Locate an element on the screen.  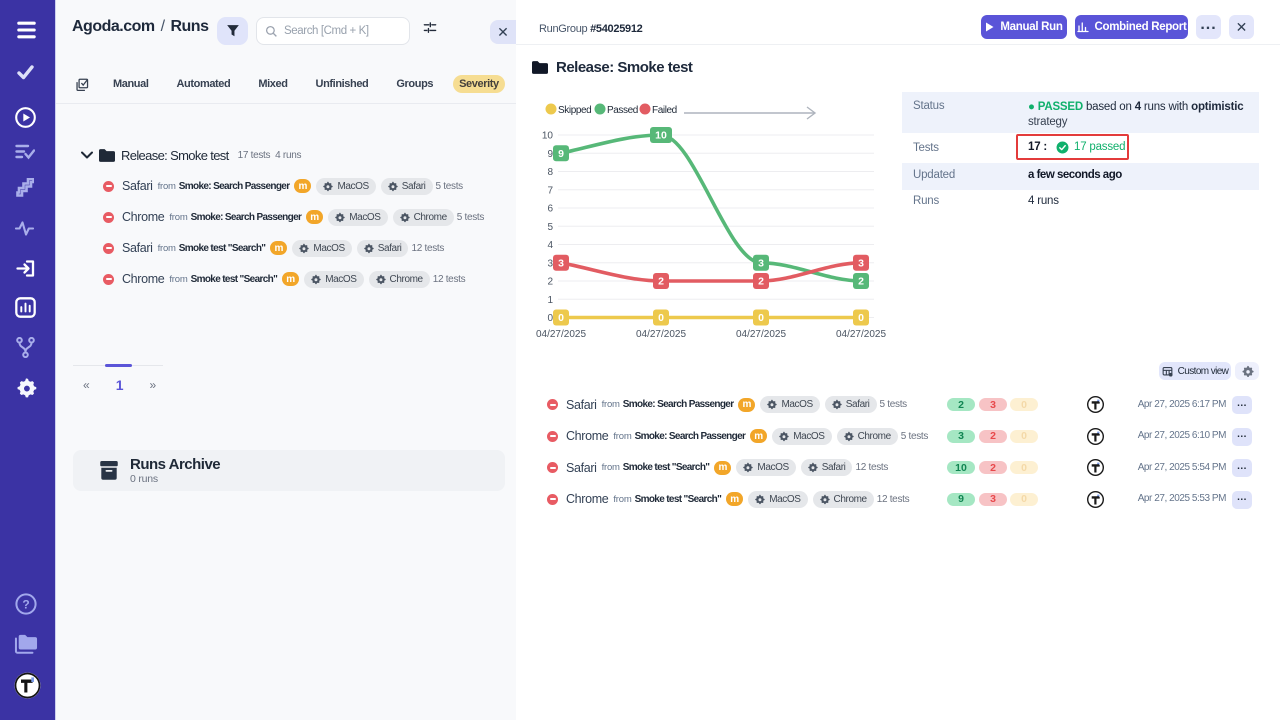
svg-text: 5 is located at coordinates (550, 227).